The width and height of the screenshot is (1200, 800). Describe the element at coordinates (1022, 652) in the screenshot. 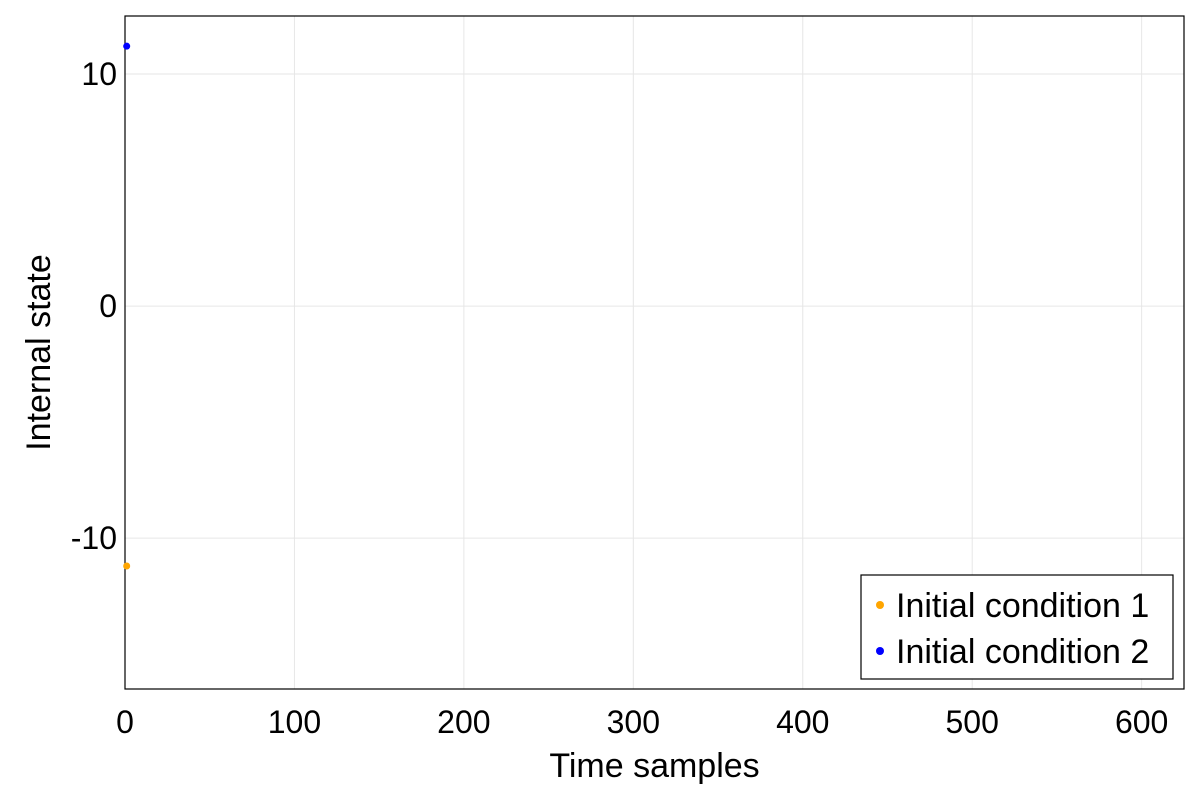

I see `legend-label-initial-condition-2: Initial condition 2` at that location.